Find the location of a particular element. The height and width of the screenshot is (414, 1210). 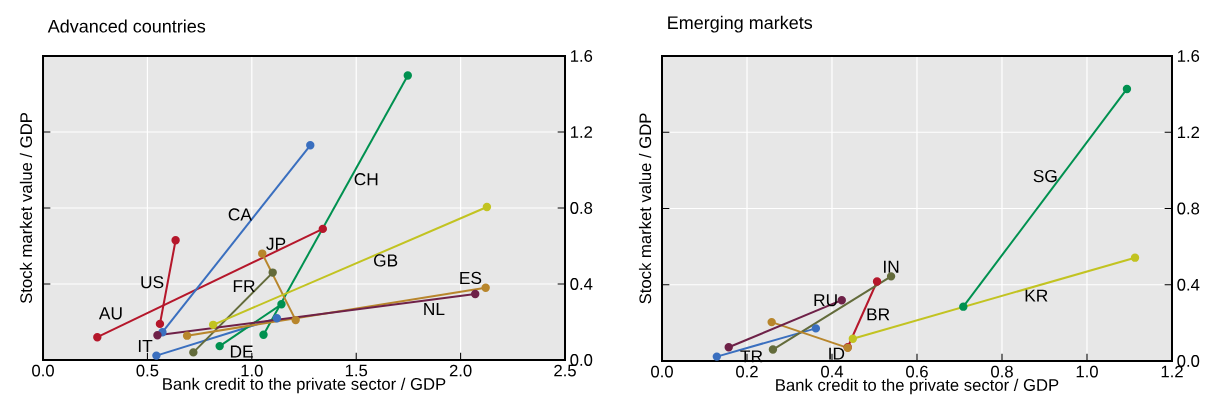

x-tick-label: 2.5 is located at coordinates (565, 370).